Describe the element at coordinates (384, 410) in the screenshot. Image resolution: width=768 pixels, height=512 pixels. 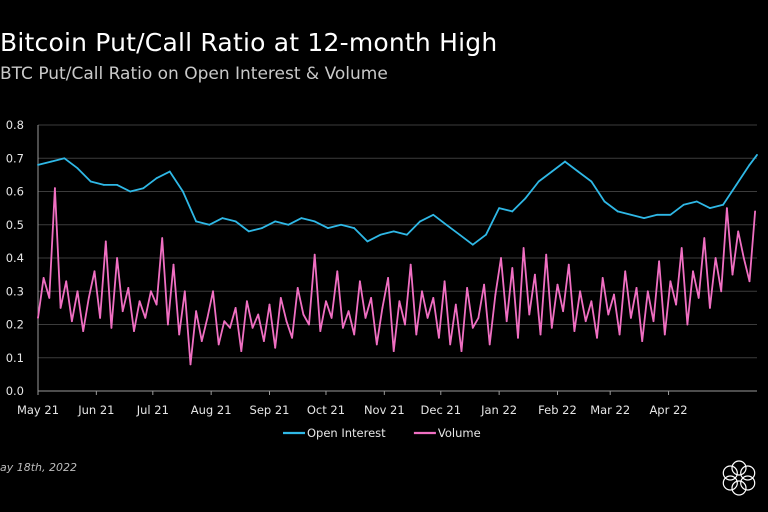
I see `x-tick-label: Nov 21` at that location.